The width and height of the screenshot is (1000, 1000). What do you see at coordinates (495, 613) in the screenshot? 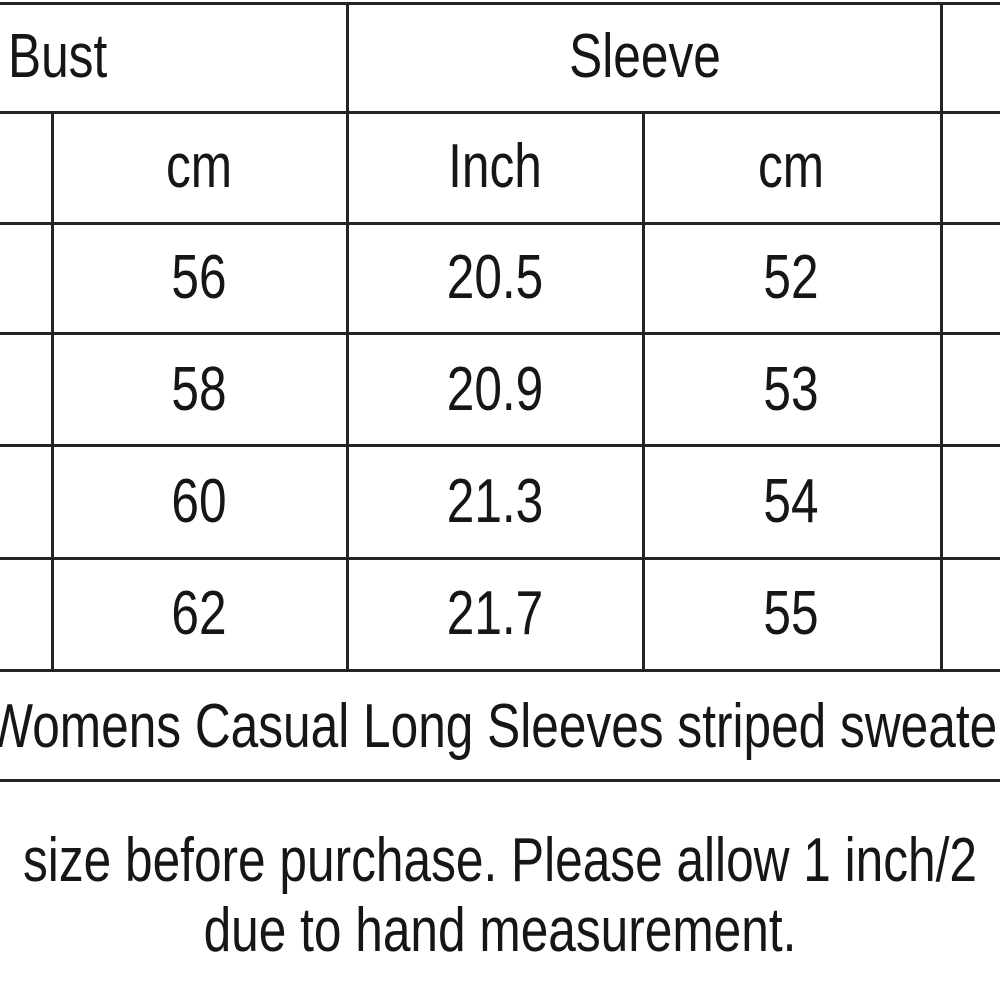
I see `cell-sleeve-inch: 21.7` at bounding box center [495, 613].